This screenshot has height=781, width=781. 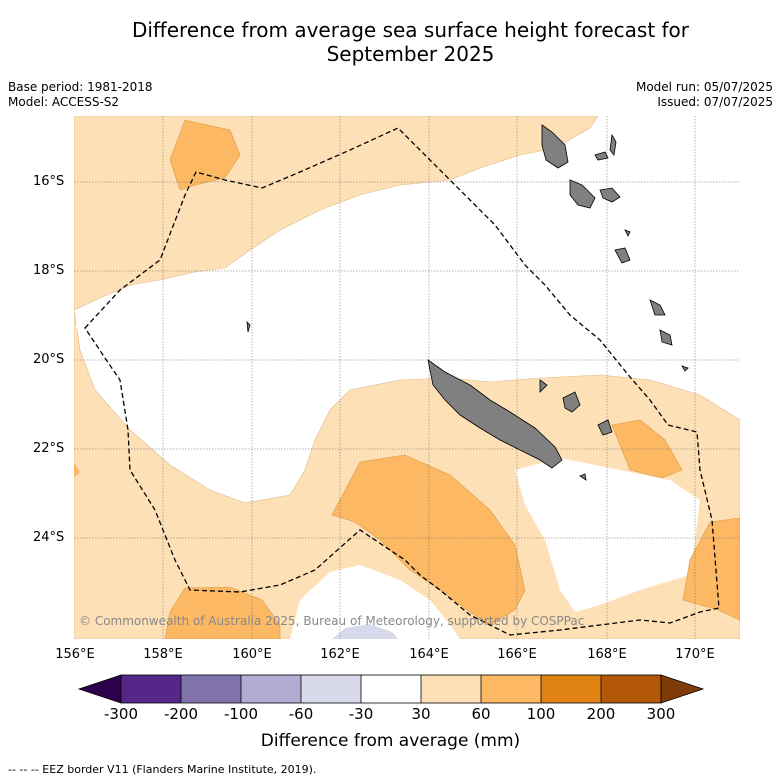 I want to click on anomaly-60-100-southeast, so click(x=711, y=569).